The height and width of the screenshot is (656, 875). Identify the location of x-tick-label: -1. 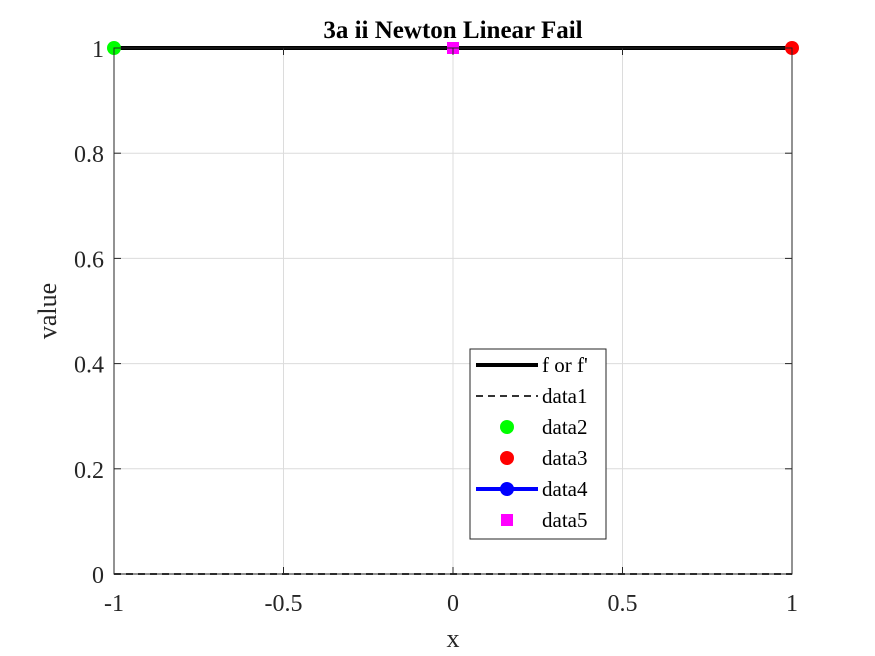
(114, 604).